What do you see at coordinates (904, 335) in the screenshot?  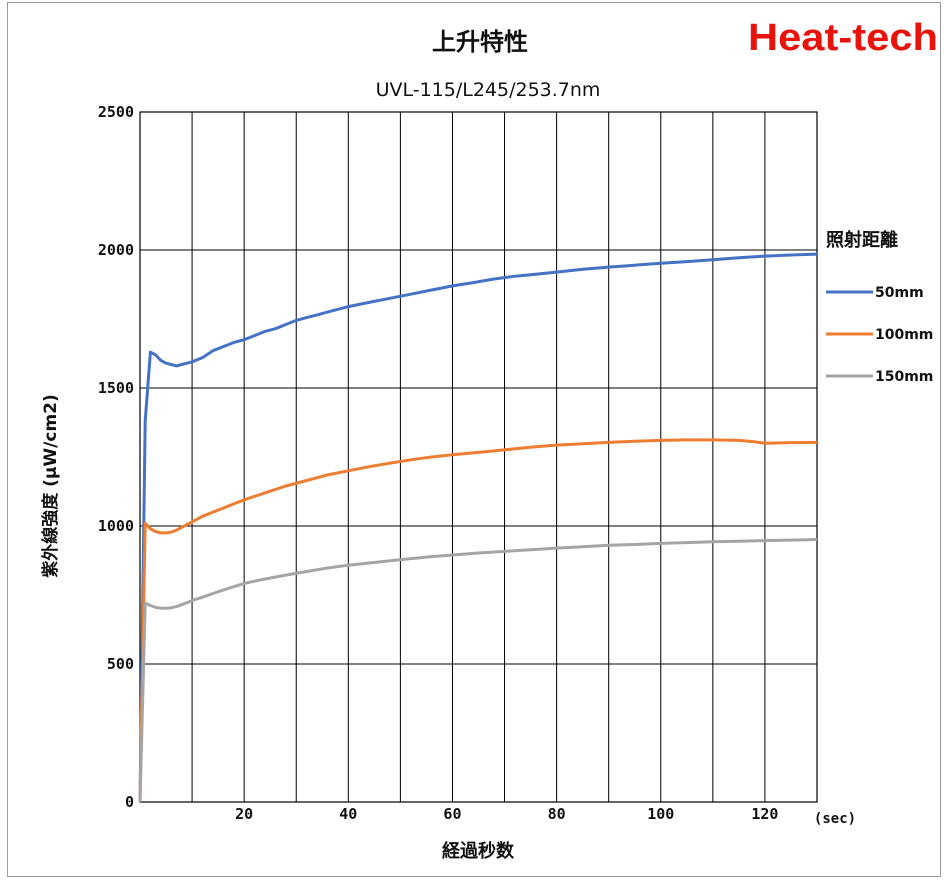 I see `legend-label-100mm: 100mm` at bounding box center [904, 335].